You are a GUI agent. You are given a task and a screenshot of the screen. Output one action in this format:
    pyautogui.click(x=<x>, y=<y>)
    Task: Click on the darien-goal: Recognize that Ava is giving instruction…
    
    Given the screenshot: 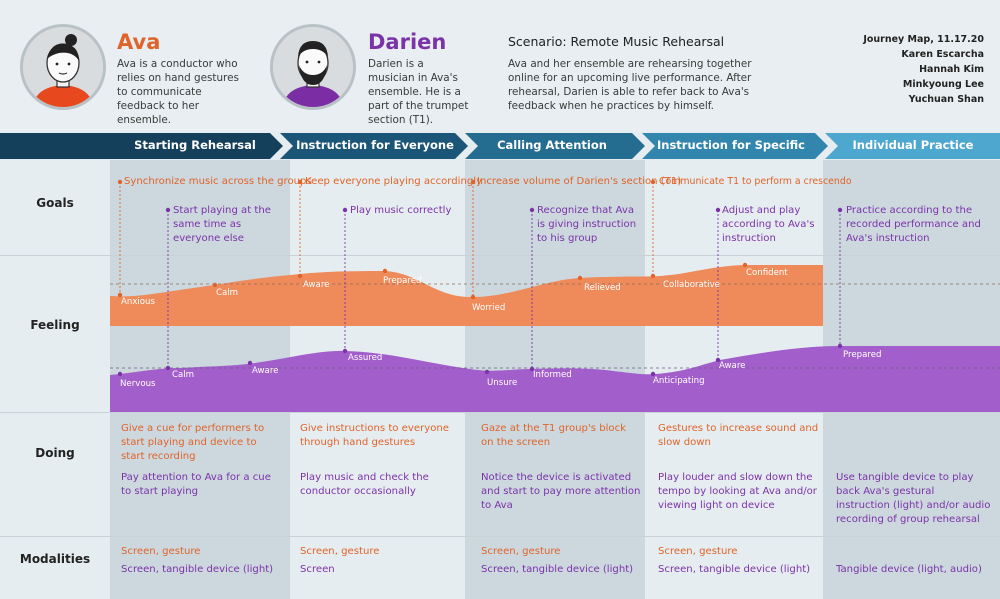 What is the action you would take?
    pyautogui.click(x=587, y=224)
    